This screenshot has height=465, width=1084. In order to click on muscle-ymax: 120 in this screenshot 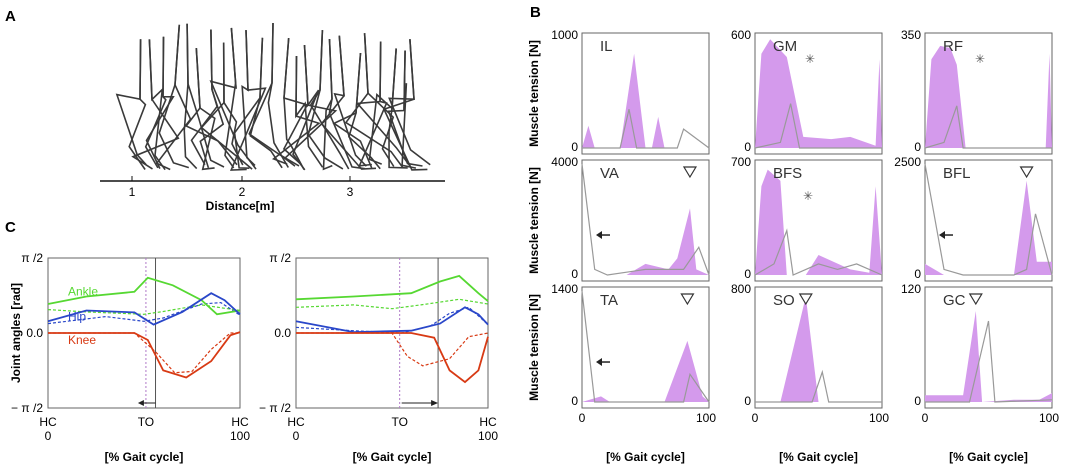, I will do `click(911, 289)`.